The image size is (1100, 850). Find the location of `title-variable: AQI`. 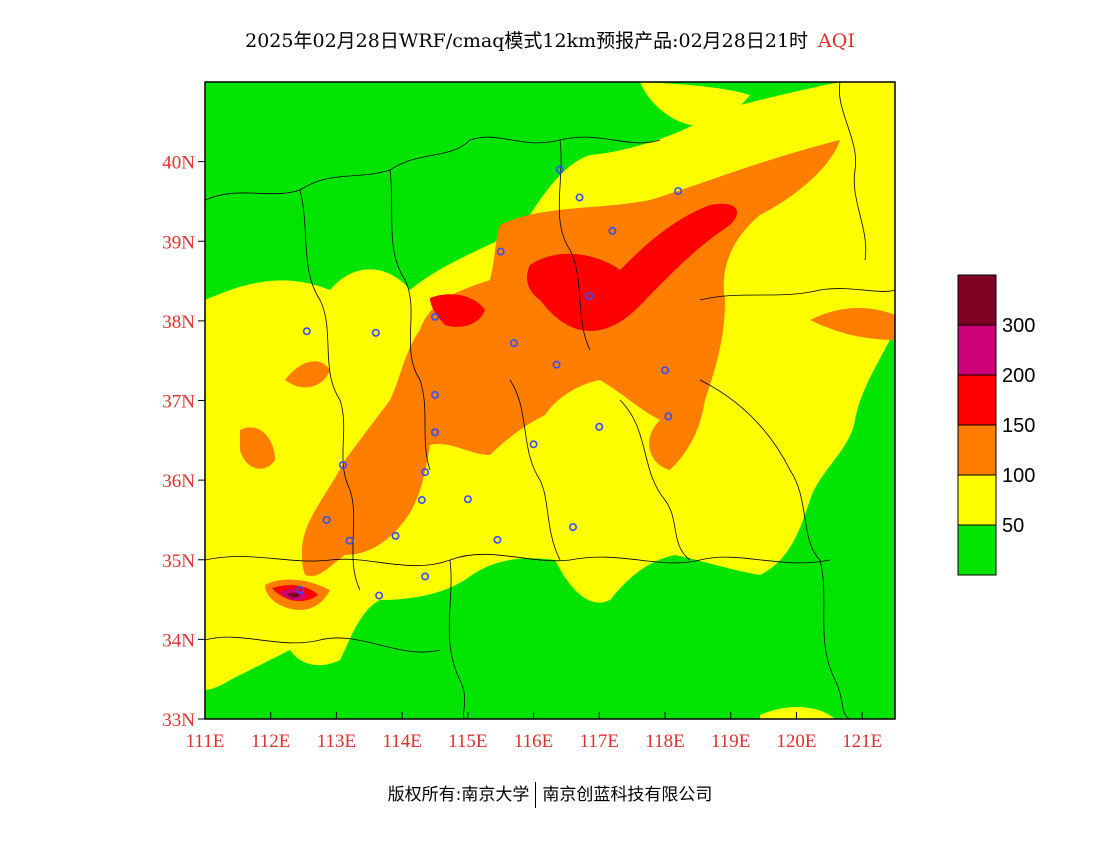

title-variable: AQI is located at coordinates (836, 41).